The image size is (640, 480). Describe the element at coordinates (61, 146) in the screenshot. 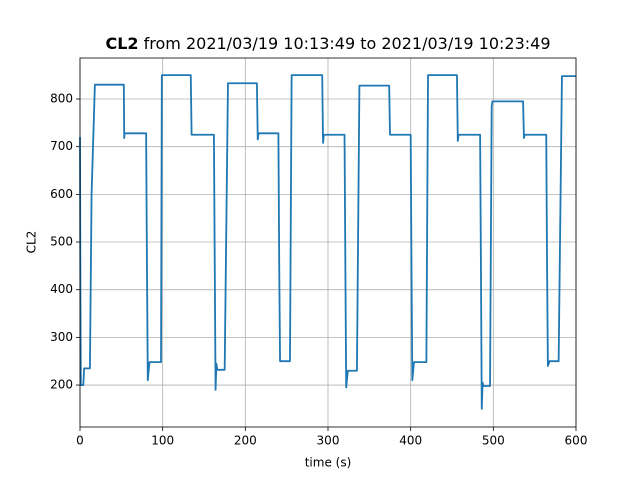

I see `y-tick-label: 700` at that location.